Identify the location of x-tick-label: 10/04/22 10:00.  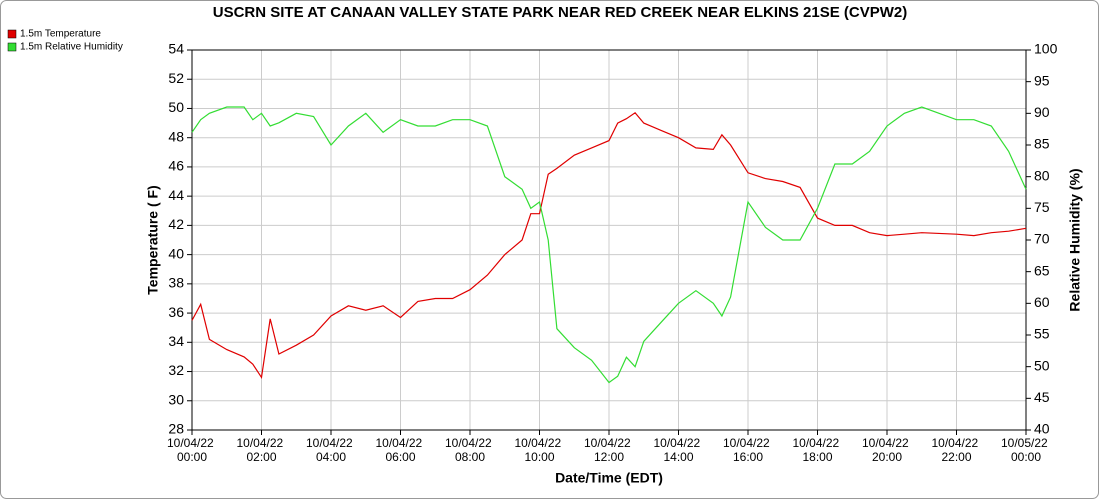
(539, 450).